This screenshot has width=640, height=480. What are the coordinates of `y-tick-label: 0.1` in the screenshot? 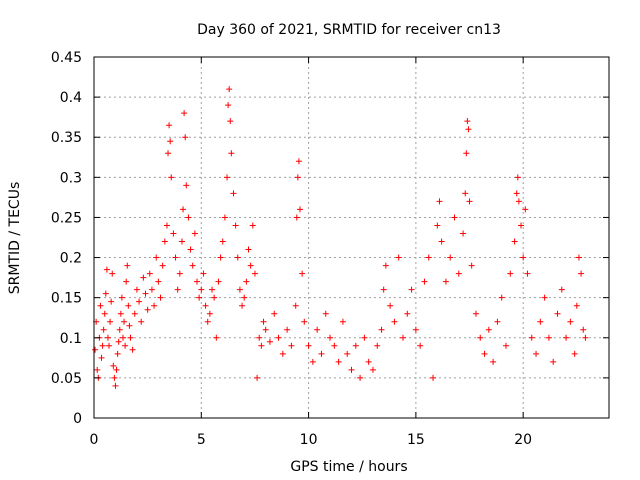 It's located at (71, 339).